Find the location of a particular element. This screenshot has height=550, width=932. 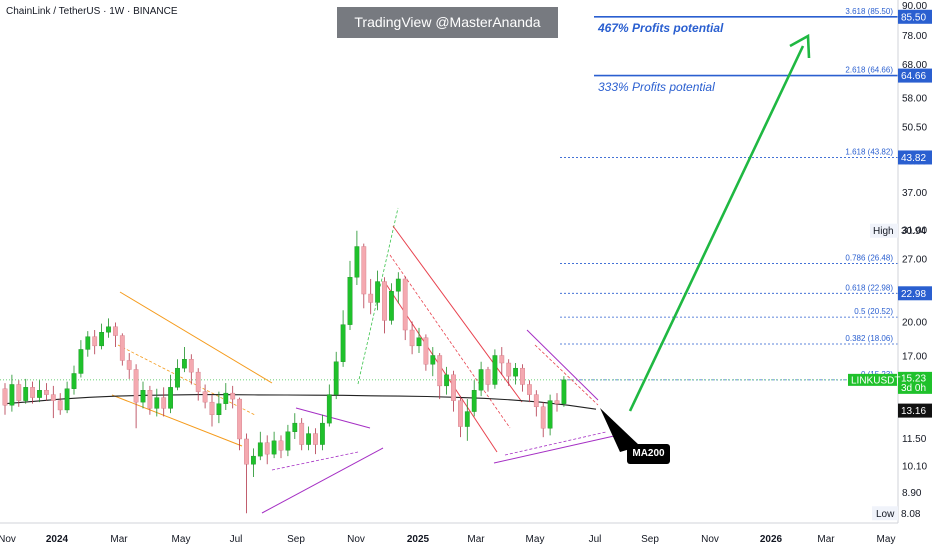

price-tick-label: 27.00 is located at coordinates (914, 259).